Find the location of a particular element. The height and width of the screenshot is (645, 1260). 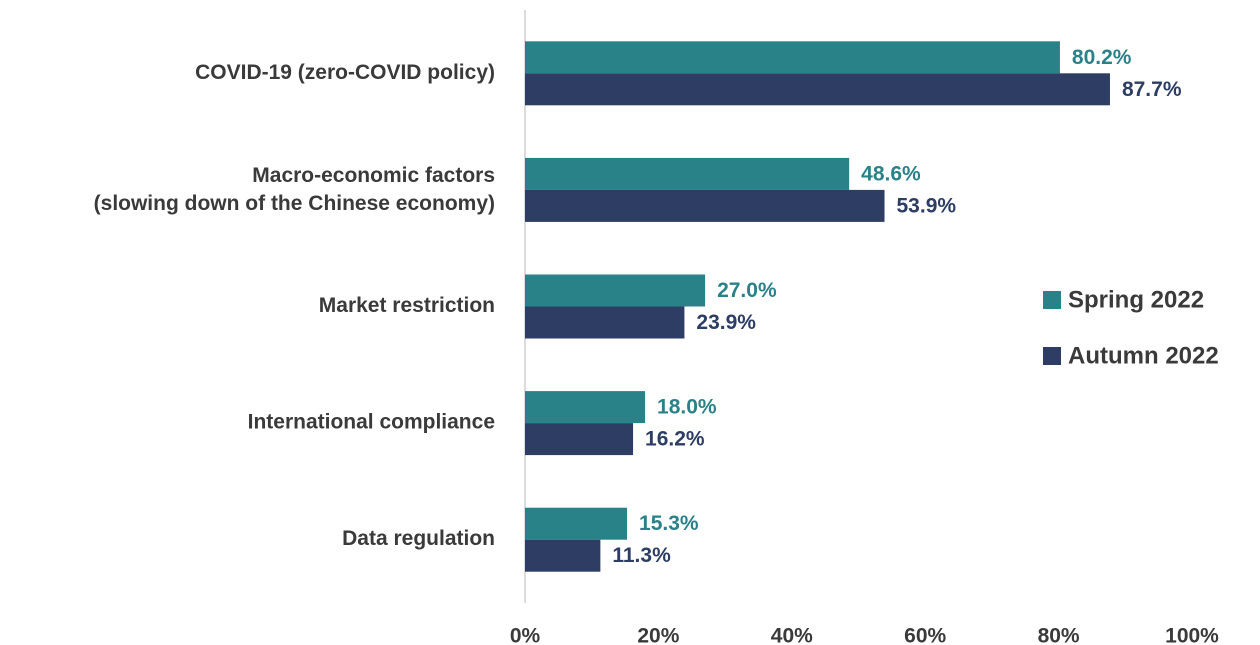

value-label: 18.0% is located at coordinates (687, 407).